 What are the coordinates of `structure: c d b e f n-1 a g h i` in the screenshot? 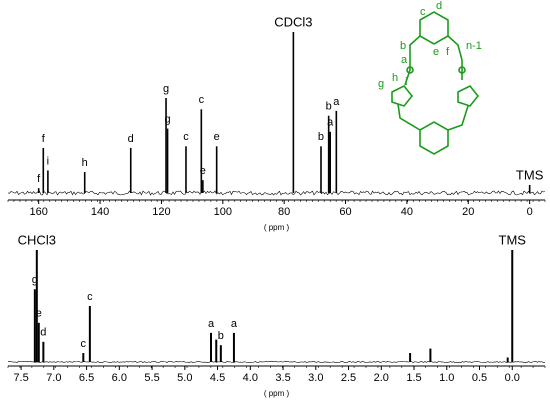 It's located at (430, 77).